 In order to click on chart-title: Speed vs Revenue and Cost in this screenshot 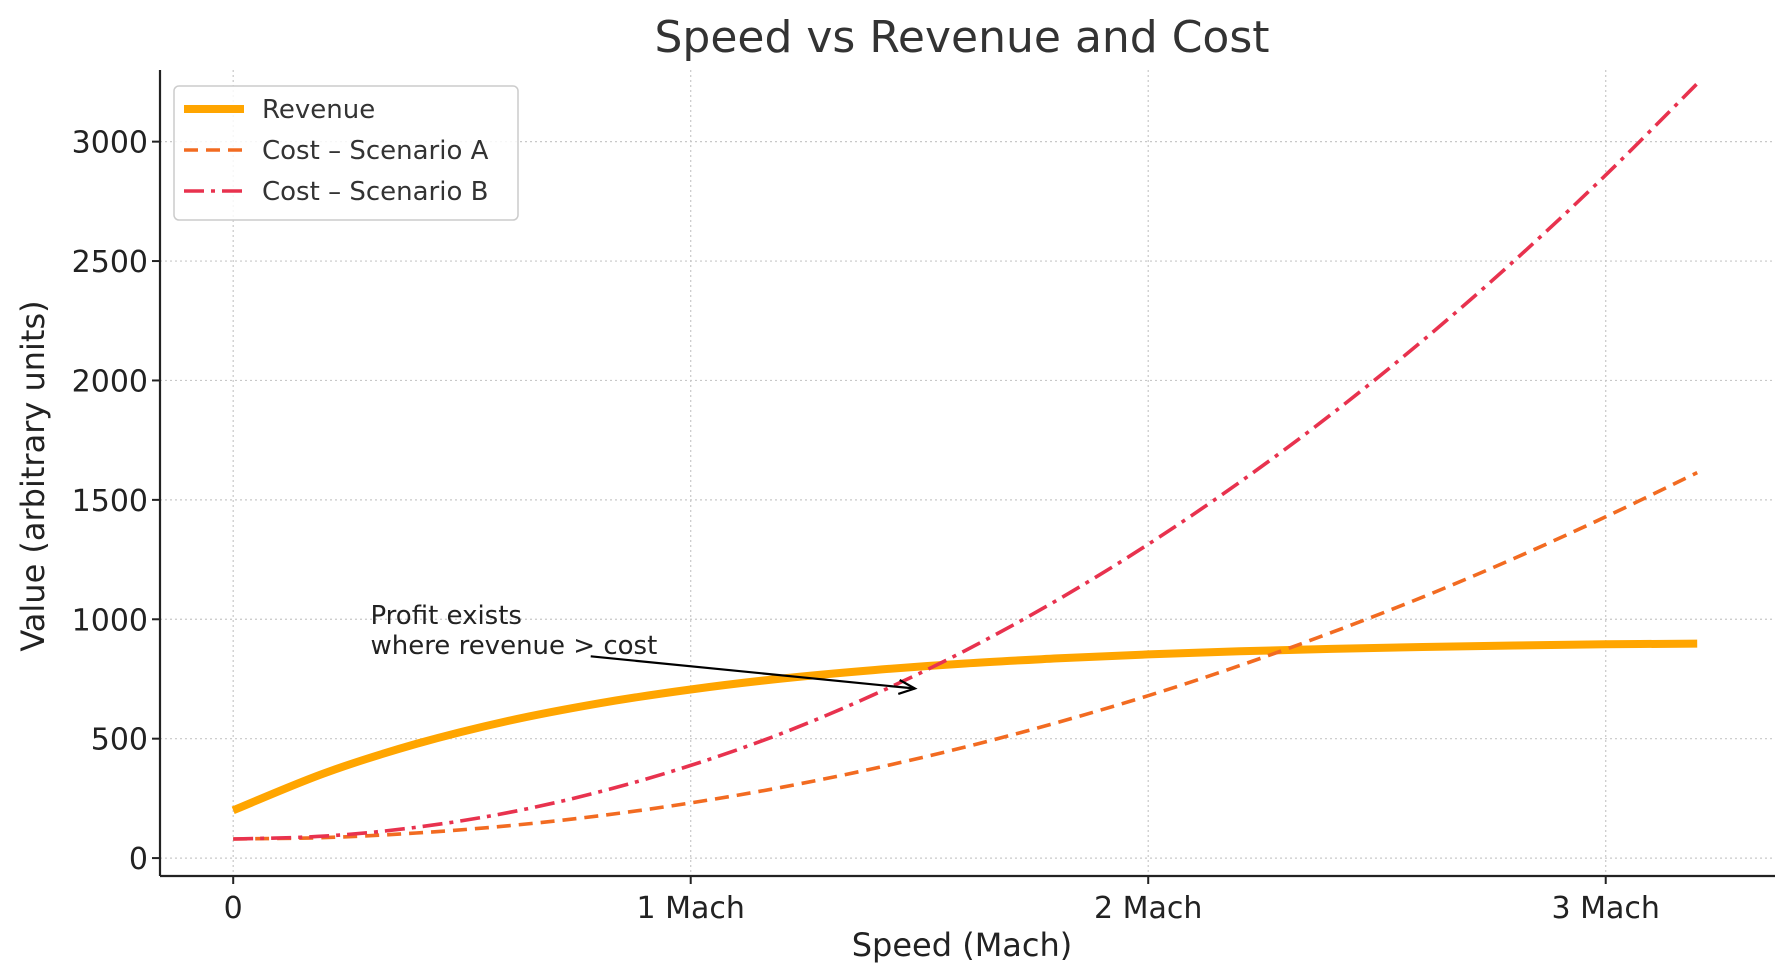, I will do `click(961, 37)`.